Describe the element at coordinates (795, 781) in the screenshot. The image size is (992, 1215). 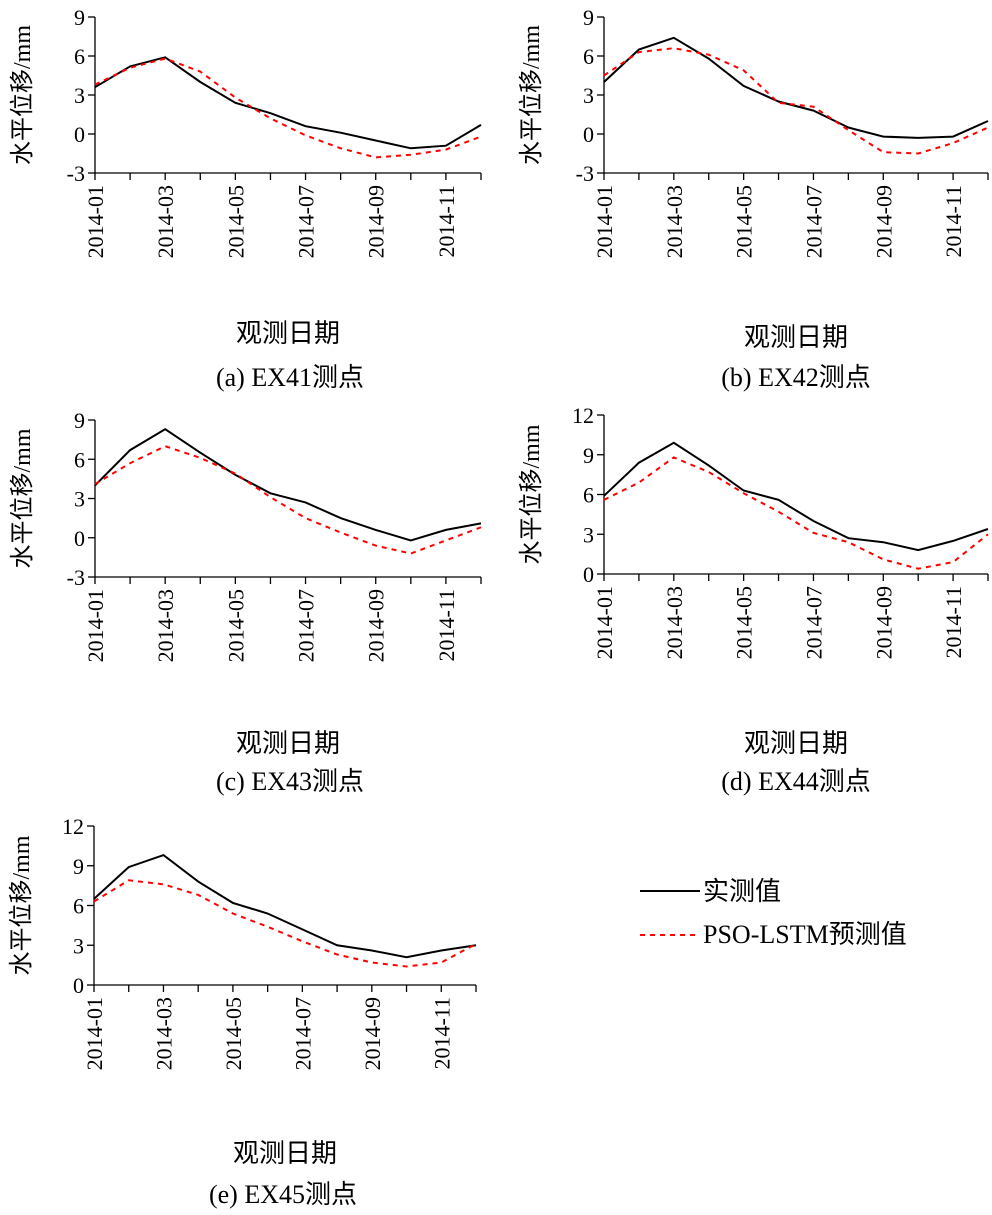
I see `panel-caption: (d) EX44测点` at that location.